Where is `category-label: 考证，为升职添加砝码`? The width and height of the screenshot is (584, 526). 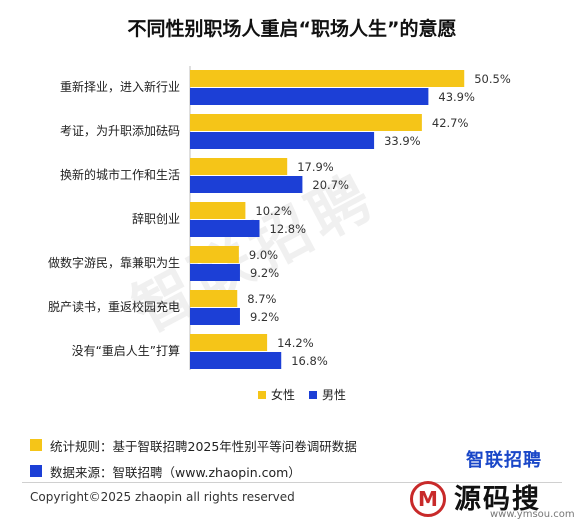
category-label: 考证，为升职添加砝码 is located at coordinates (120, 130).